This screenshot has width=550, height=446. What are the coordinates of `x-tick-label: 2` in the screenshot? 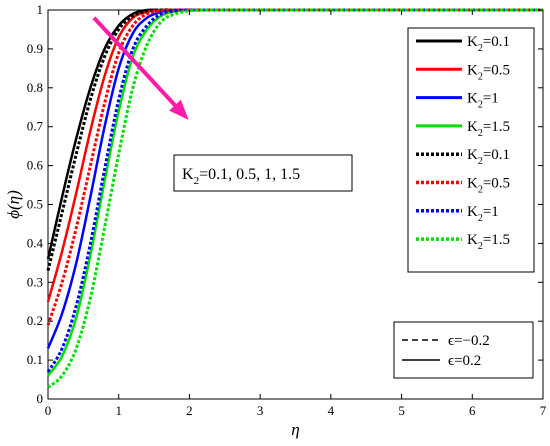 It's located at (189, 410).